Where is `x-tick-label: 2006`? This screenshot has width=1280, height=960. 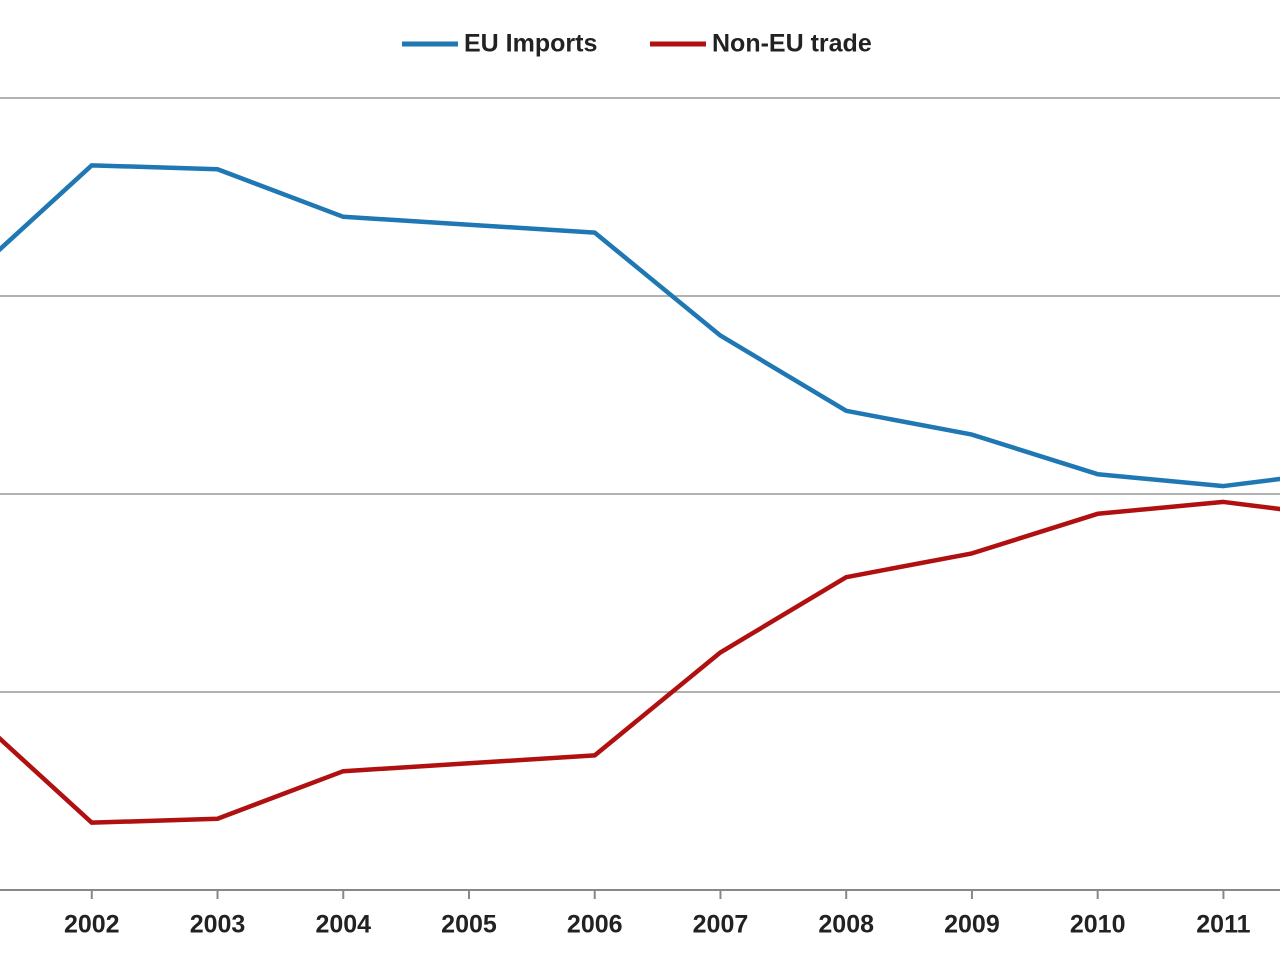 x-tick-label: 2006 is located at coordinates (595, 925).